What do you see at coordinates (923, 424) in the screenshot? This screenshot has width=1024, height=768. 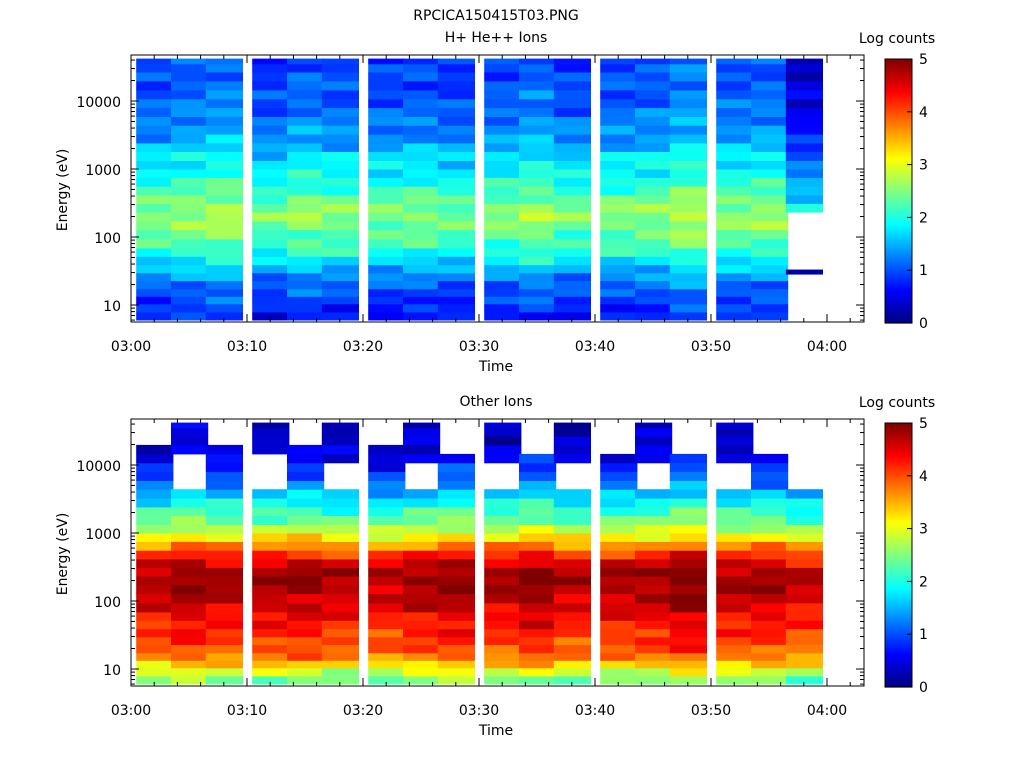 I see `colorbar-tick-label: 5` at bounding box center [923, 424].